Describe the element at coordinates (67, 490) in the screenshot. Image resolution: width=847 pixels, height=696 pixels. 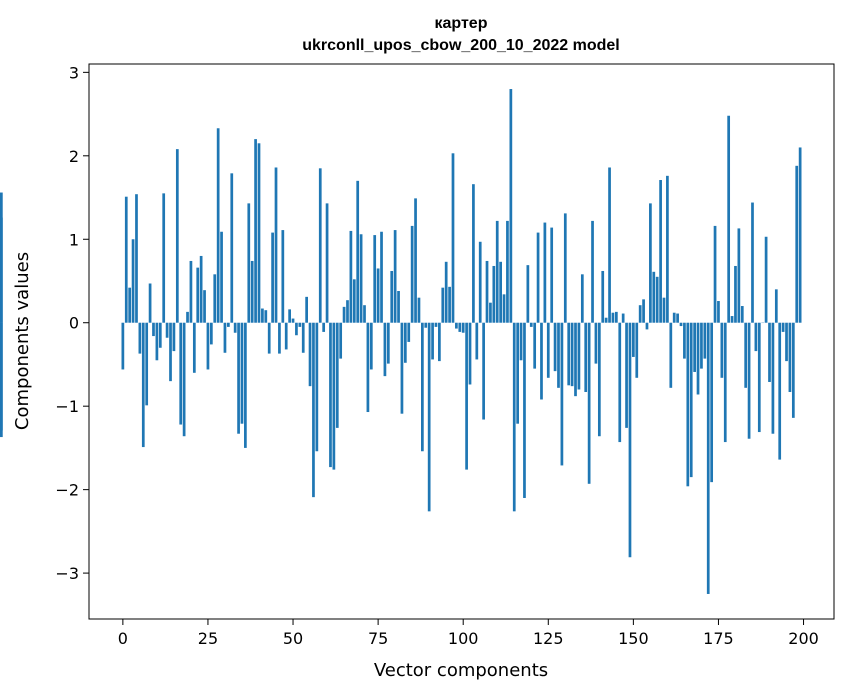
I see `y-tick-label--2: −2` at that location.